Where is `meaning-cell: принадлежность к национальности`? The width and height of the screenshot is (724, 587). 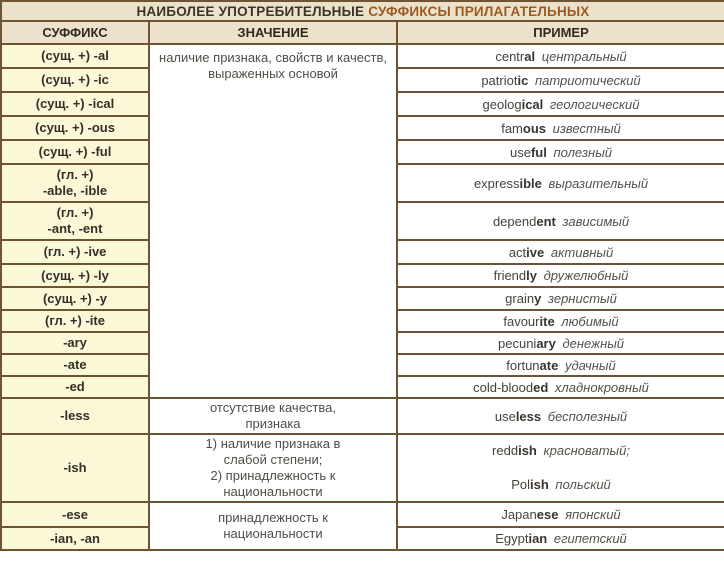
meaning-cell: принадлежность к национальности is located at coordinates (273, 526).